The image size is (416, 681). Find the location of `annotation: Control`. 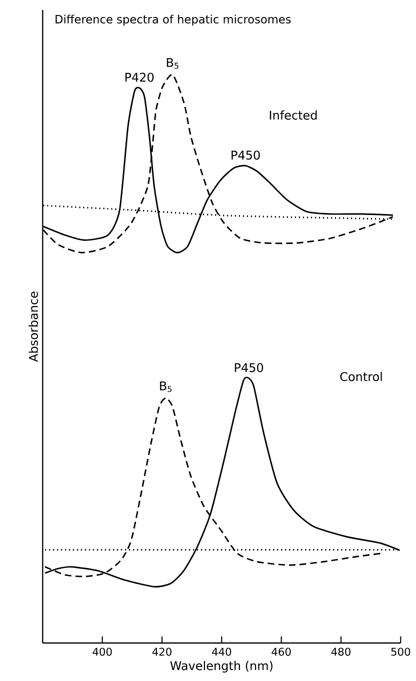

annotation: Control is located at coordinates (361, 377).